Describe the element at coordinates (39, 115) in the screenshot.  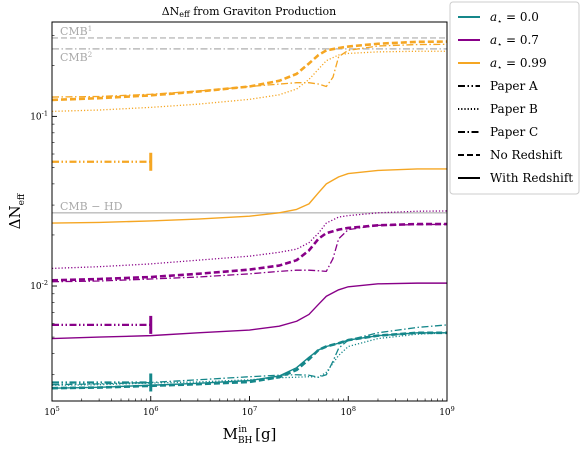
I see `tick-label: 10⁻¹` at that location.